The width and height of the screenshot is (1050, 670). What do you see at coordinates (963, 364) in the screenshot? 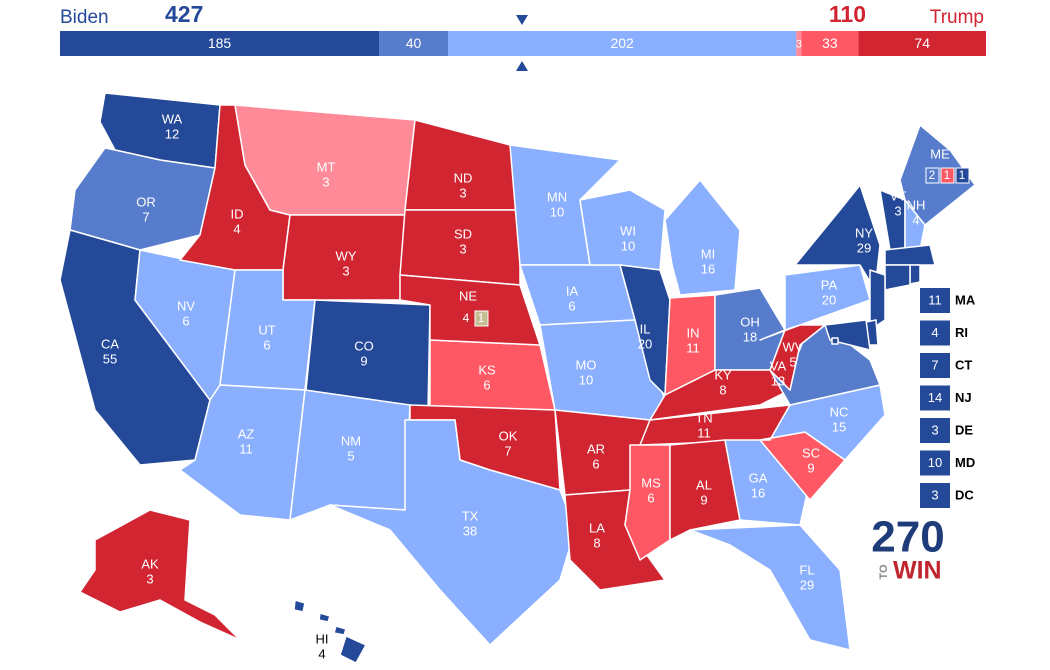
I see `callout-abbr: CT` at bounding box center [963, 364].